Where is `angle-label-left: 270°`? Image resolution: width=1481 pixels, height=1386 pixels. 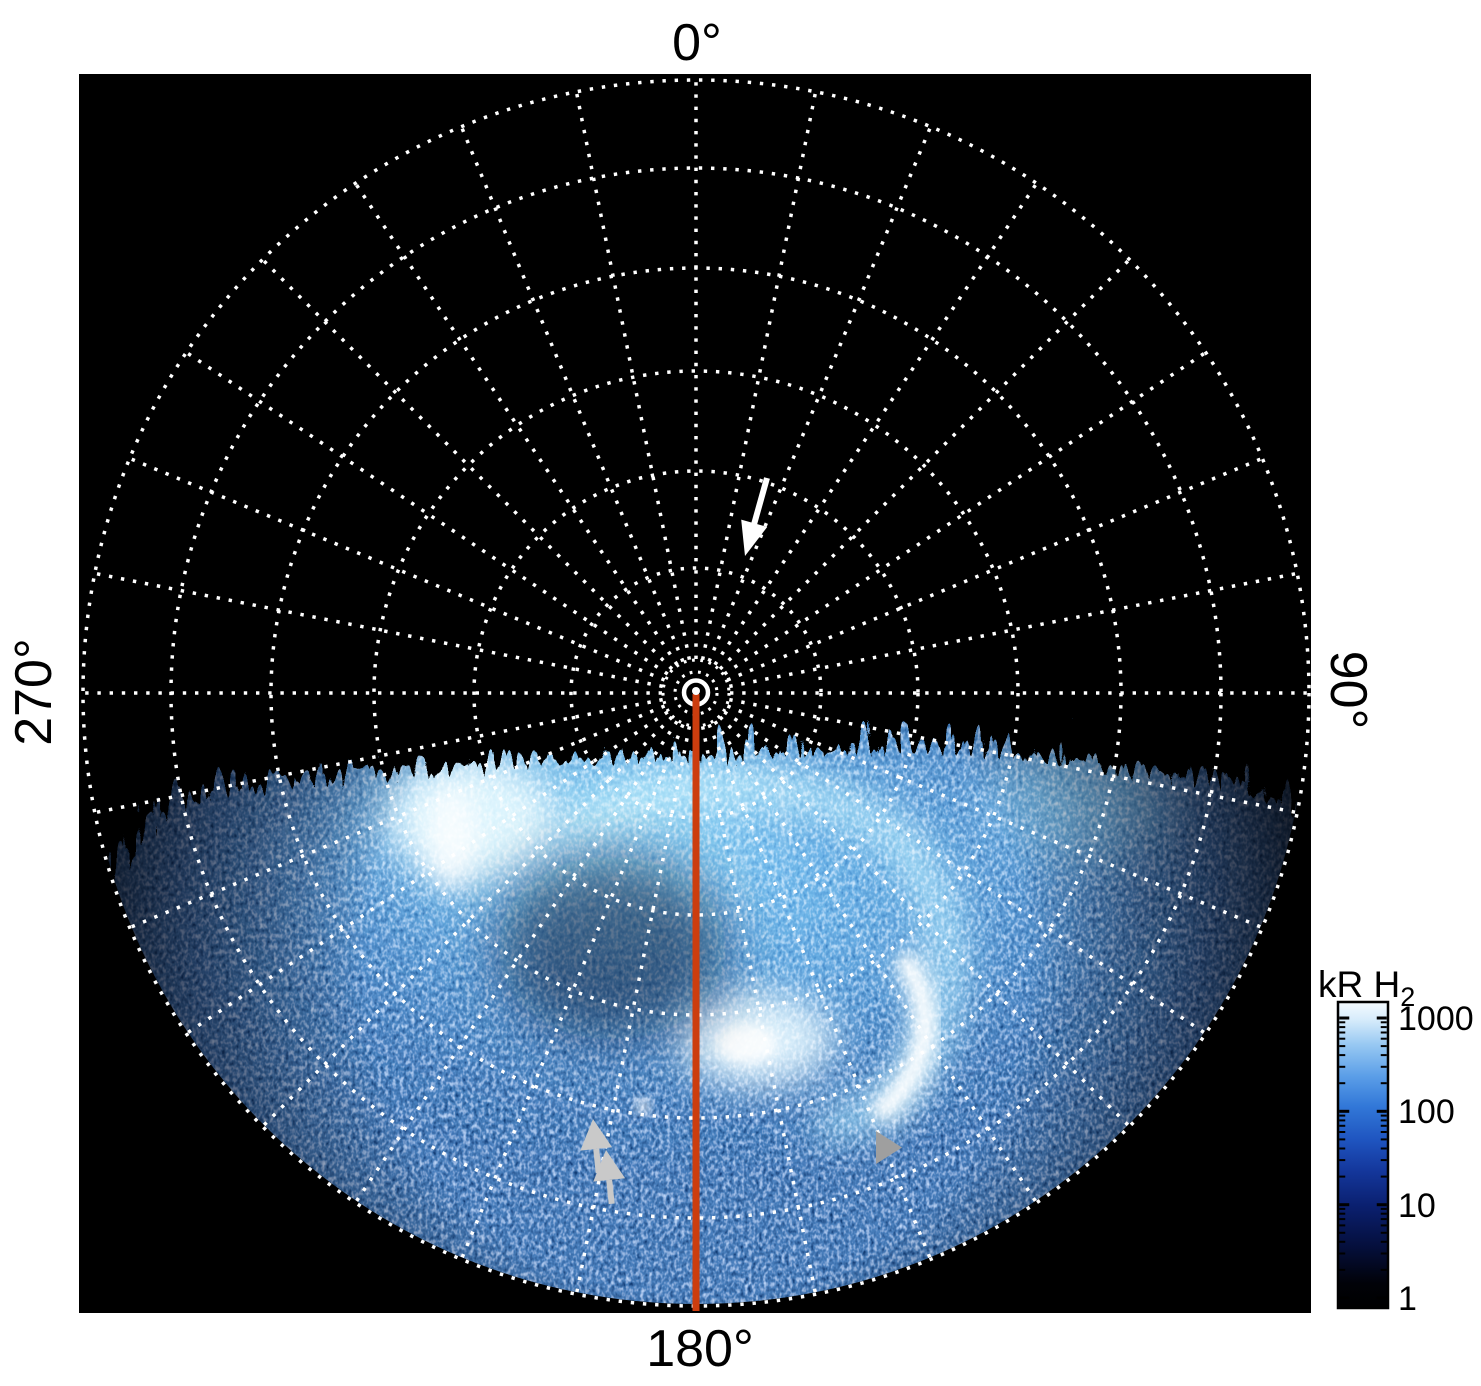
angle-label-left: 270° is located at coordinates (34, 692).